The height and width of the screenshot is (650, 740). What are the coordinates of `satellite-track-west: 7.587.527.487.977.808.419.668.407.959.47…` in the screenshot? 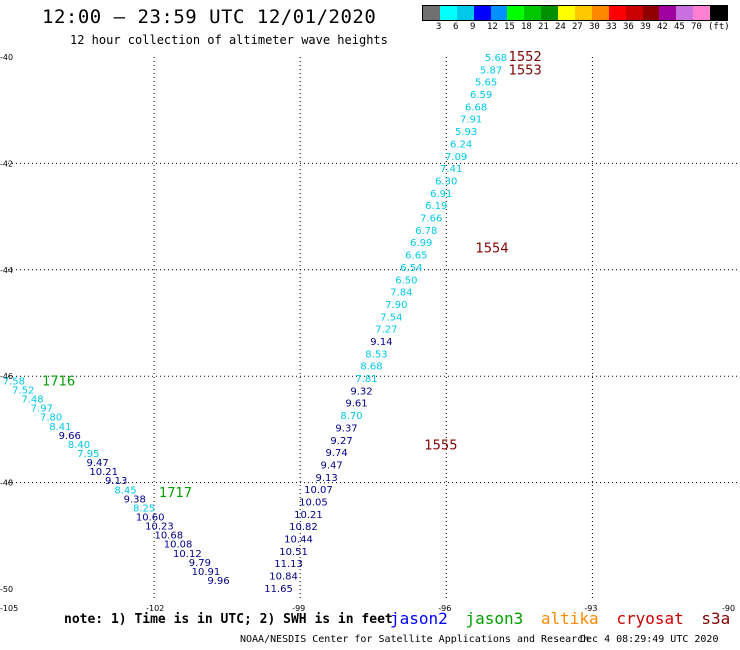 It's located at (116, 481).